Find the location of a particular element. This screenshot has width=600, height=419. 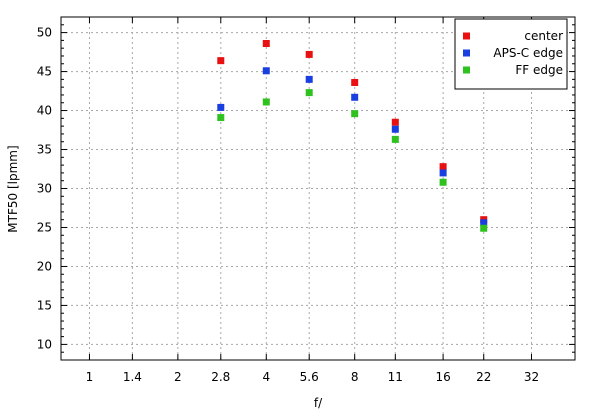

y-tick-label: 35 is located at coordinates (44, 150).